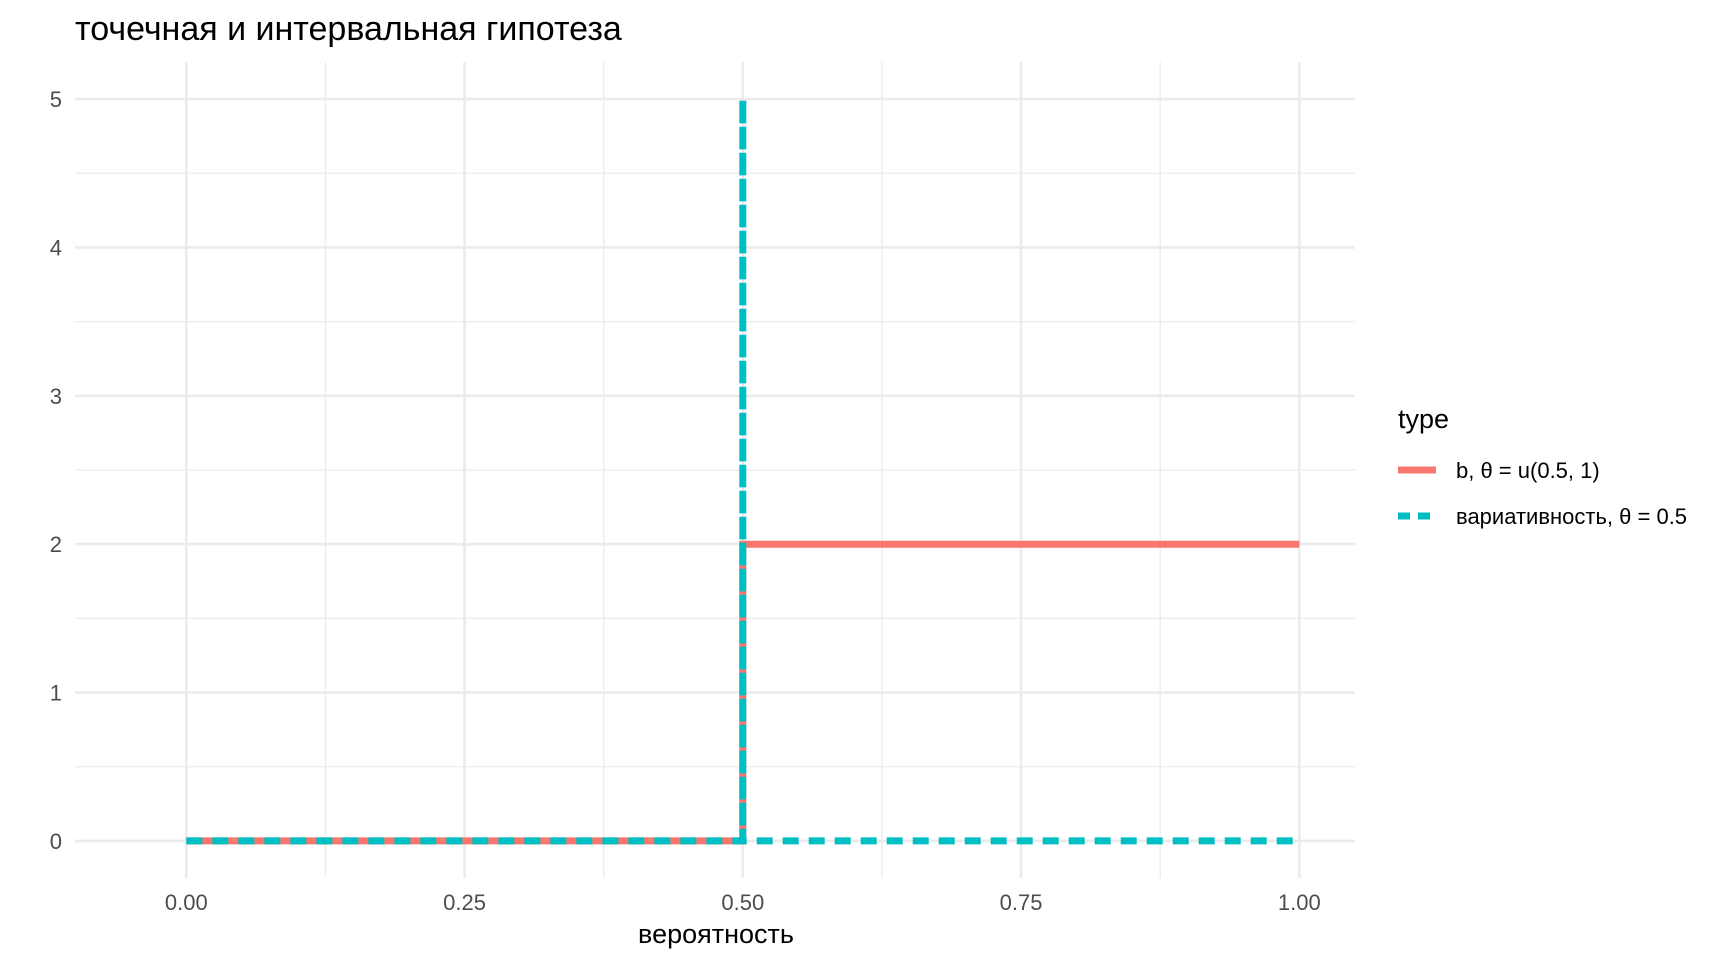 This screenshot has height=960, width=1728. I want to click on y-tick-label: 1, so click(56, 693).